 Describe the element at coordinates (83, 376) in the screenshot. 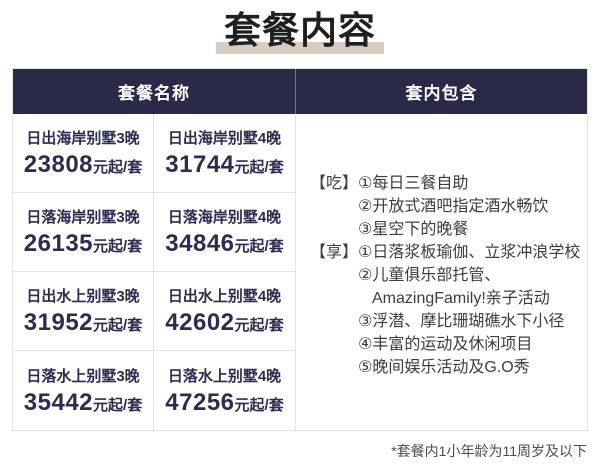

I see `package-name: 日落水上别墅3晚` at that location.